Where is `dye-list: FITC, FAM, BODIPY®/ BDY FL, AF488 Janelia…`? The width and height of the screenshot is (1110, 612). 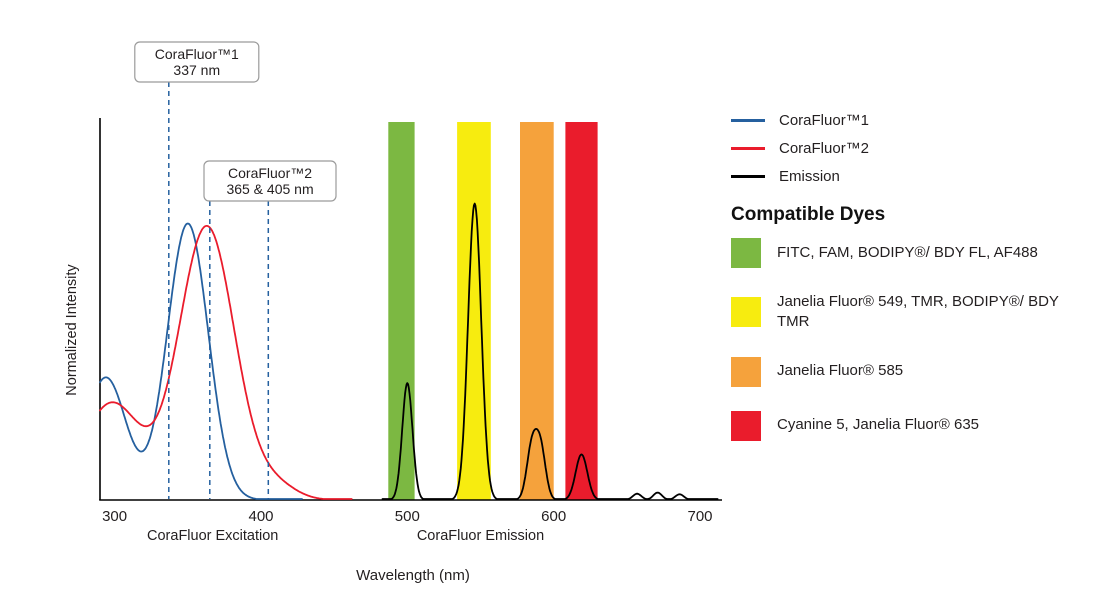
dye-list: FITC, FAM, BODIPY®/ BDY FL, AF488 Janelia… is located at coordinates (919, 339).